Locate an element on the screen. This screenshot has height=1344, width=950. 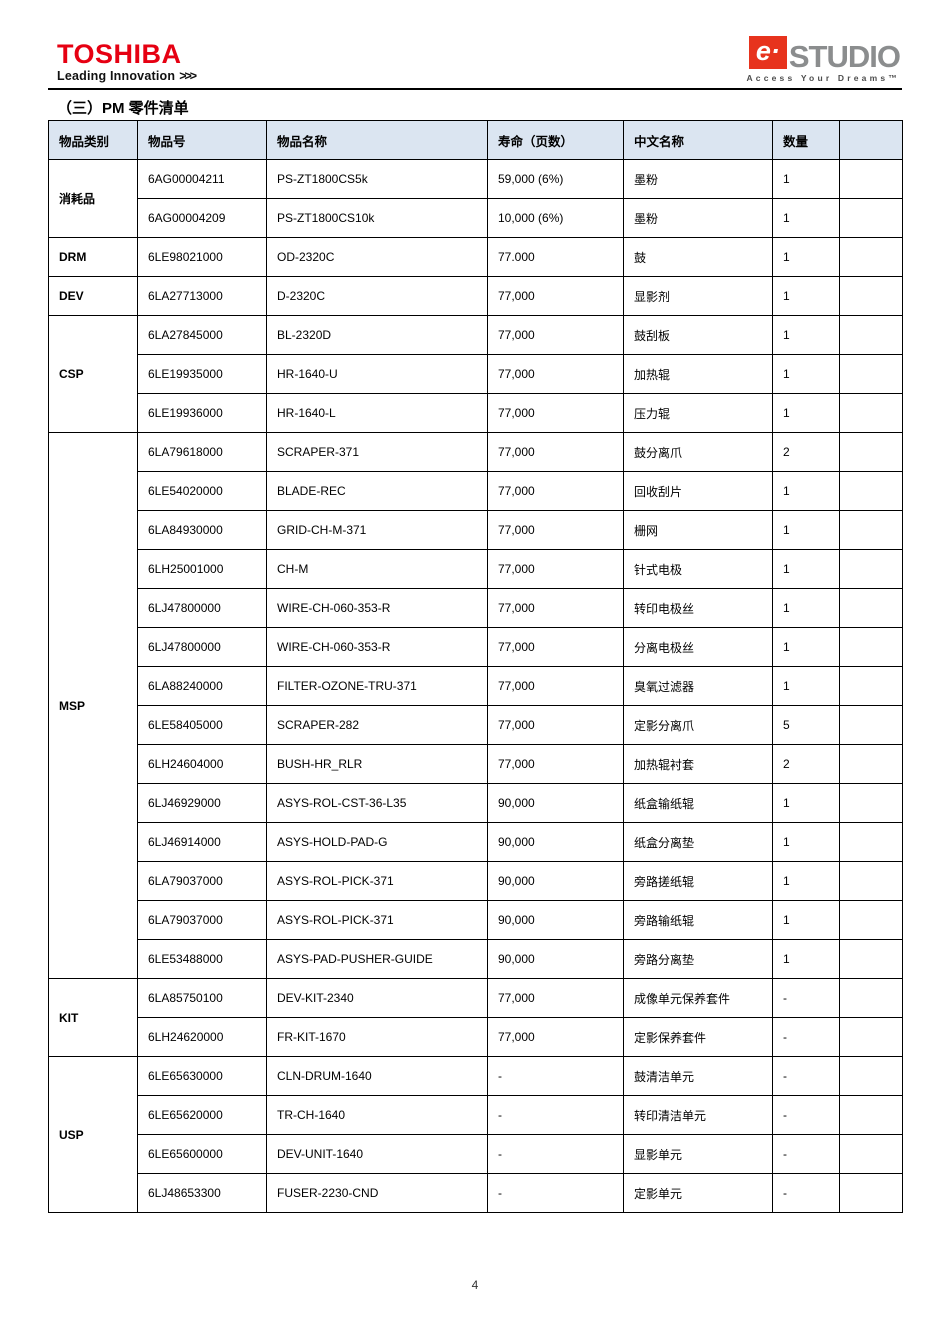
category-cell: KIT is located at coordinates (93, 1017).